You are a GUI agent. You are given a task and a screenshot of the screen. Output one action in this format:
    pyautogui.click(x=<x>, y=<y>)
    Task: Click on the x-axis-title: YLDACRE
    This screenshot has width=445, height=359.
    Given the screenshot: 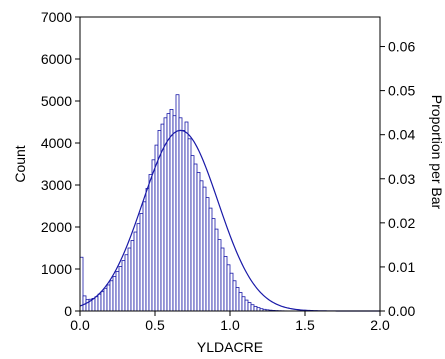 What is the action you would take?
    pyautogui.click(x=230, y=347)
    